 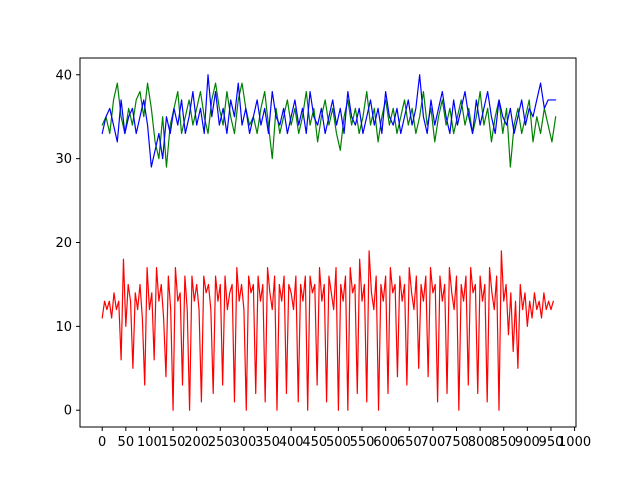 I want to click on x-tick-label: 600, so click(x=385, y=442).